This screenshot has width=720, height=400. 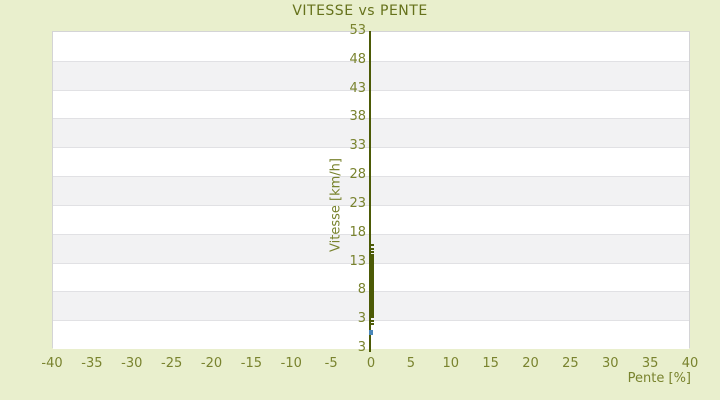 I want to click on x-tick-label: -25, so click(x=172, y=363).